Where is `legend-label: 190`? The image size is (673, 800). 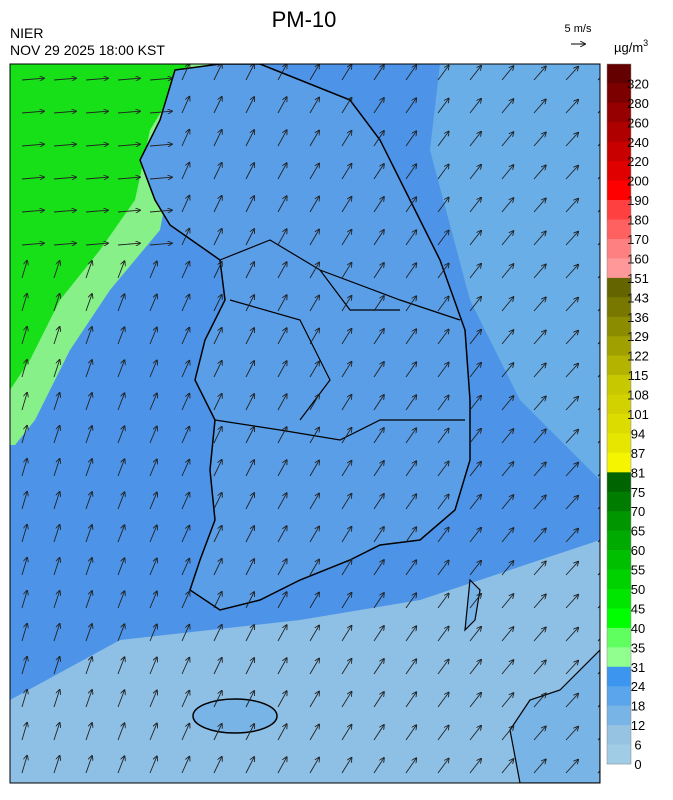 legend-label: 190 is located at coordinates (638, 200).